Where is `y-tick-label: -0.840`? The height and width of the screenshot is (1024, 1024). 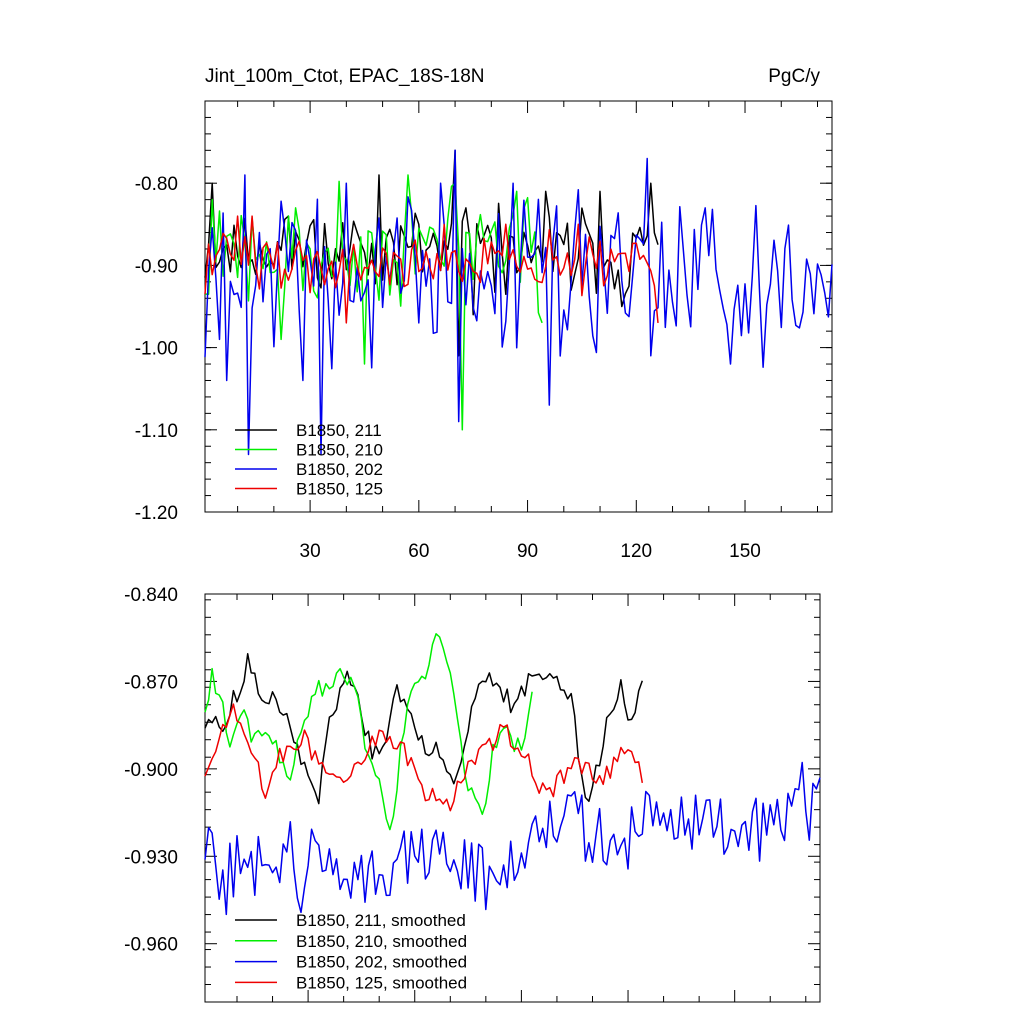 y-tick-label: -0.840 is located at coordinates (151, 595).